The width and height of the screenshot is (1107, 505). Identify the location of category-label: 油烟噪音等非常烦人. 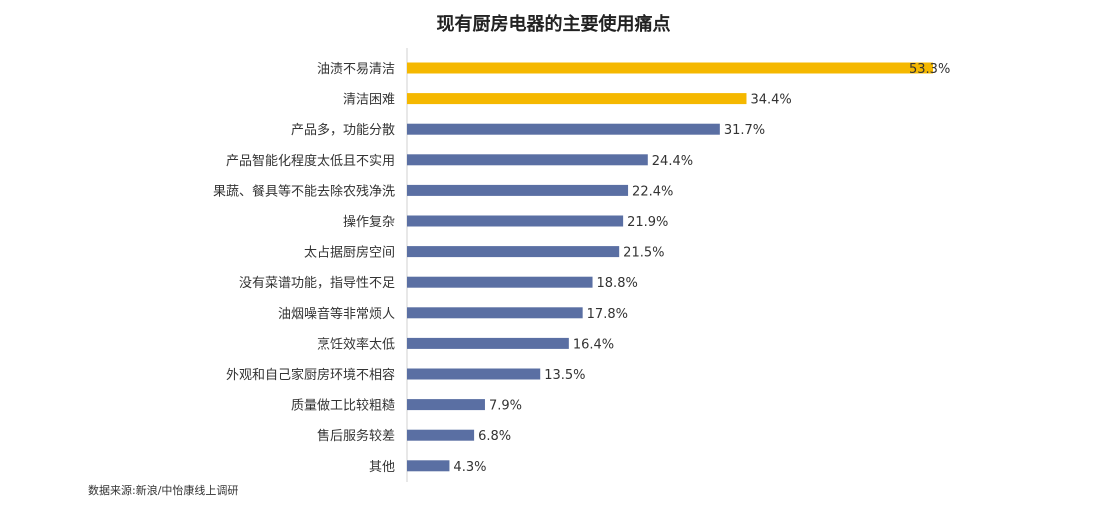
(336, 314).